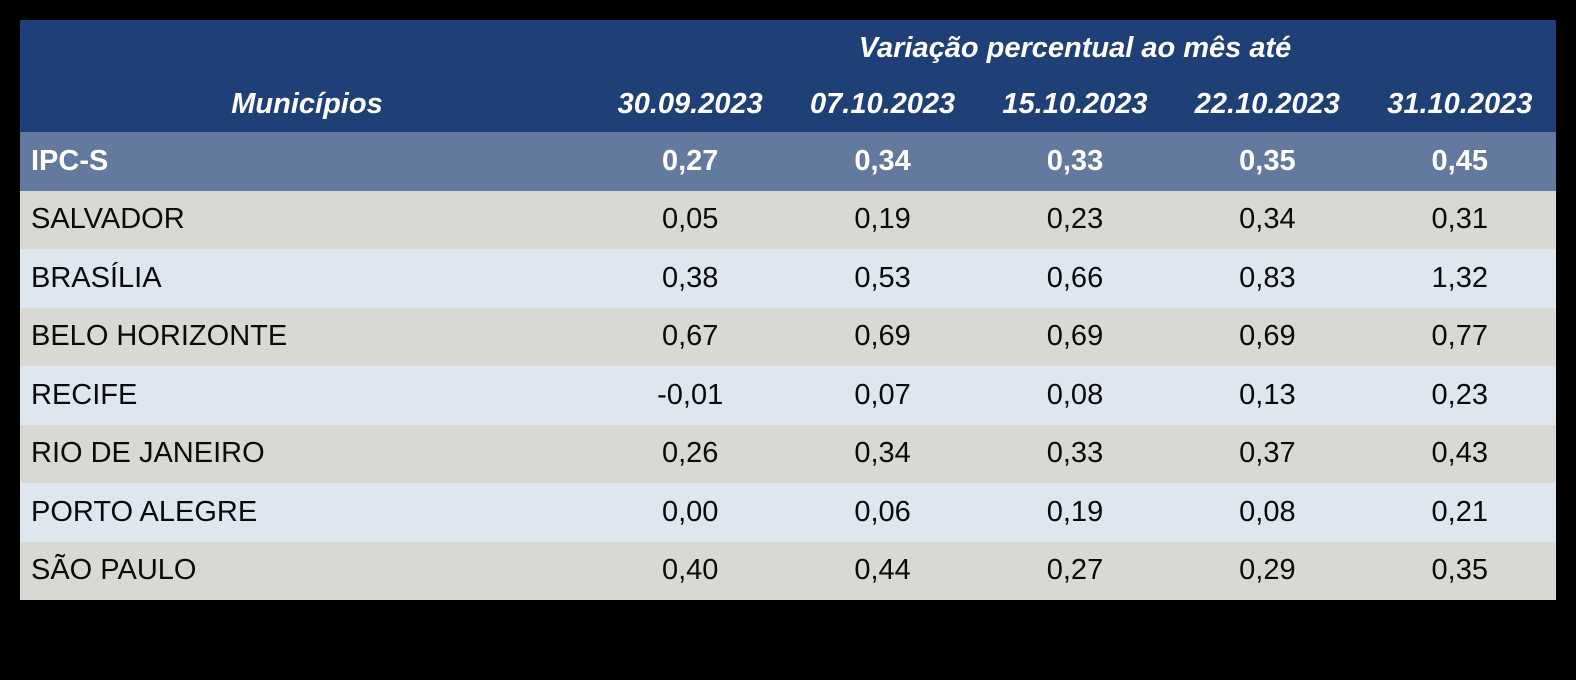 The height and width of the screenshot is (680, 1576). What do you see at coordinates (690, 395) in the screenshot?
I see `value-cell: -0,01` at bounding box center [690, 395].